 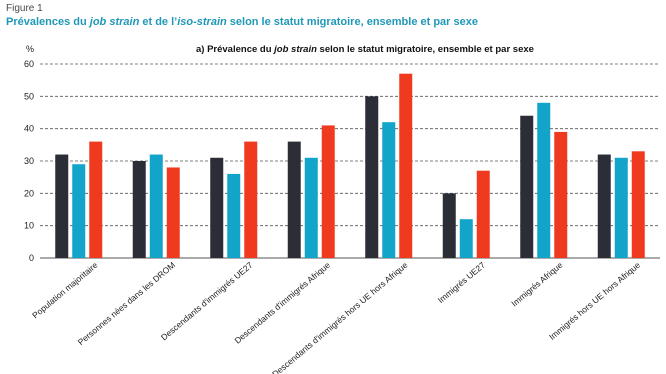 I want to click on title-part-2: et de l’, so click(x=158, y=22).